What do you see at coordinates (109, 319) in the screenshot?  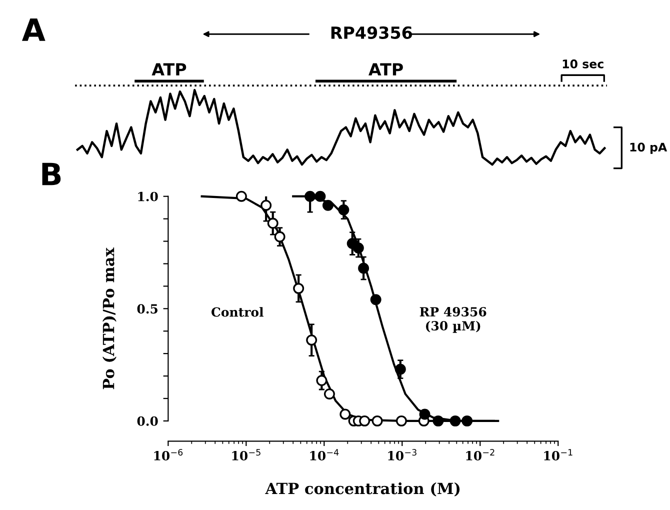 I see `y-axis-title: Po (ATP)/Po max` at bounding box center [109, 319].